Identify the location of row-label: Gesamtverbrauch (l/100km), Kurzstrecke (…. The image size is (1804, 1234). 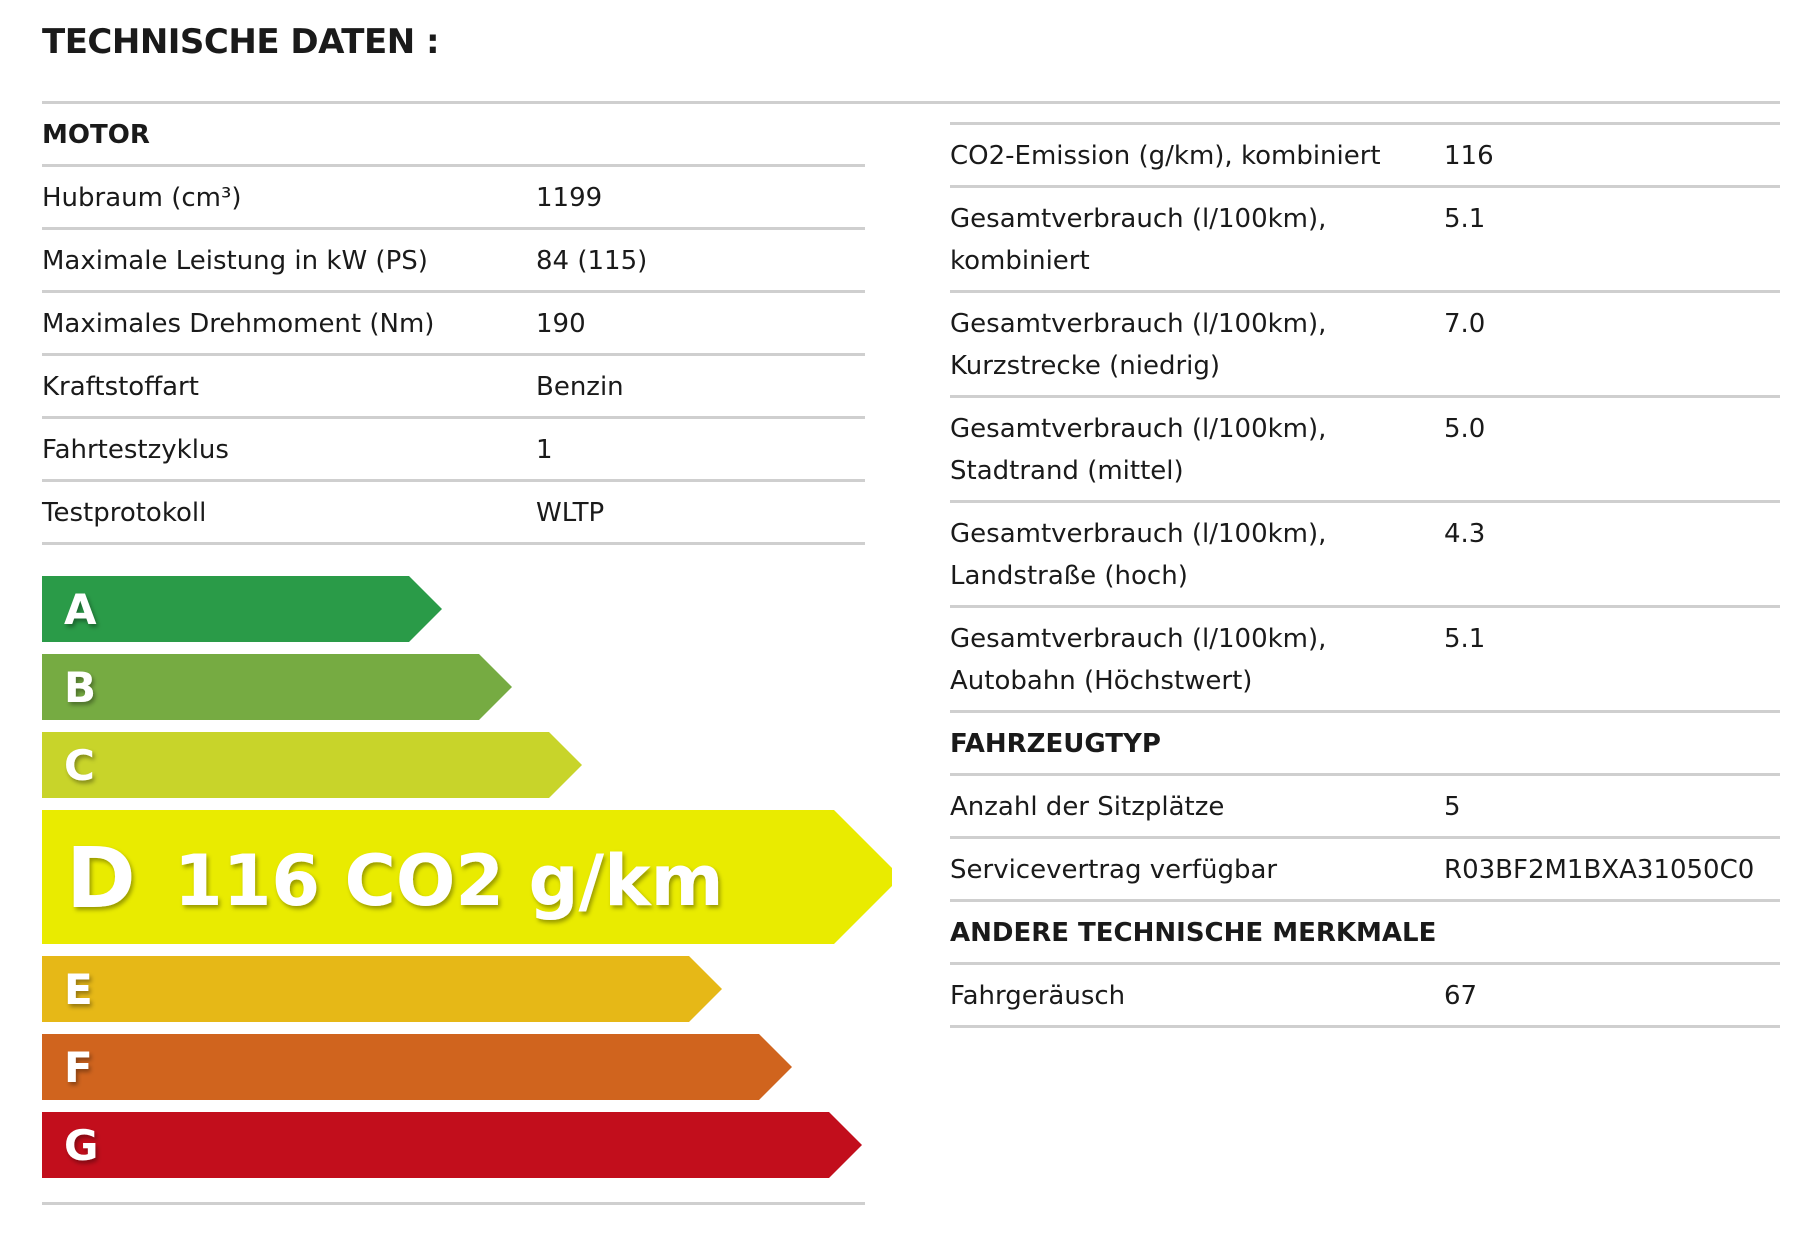
(1138, 345).